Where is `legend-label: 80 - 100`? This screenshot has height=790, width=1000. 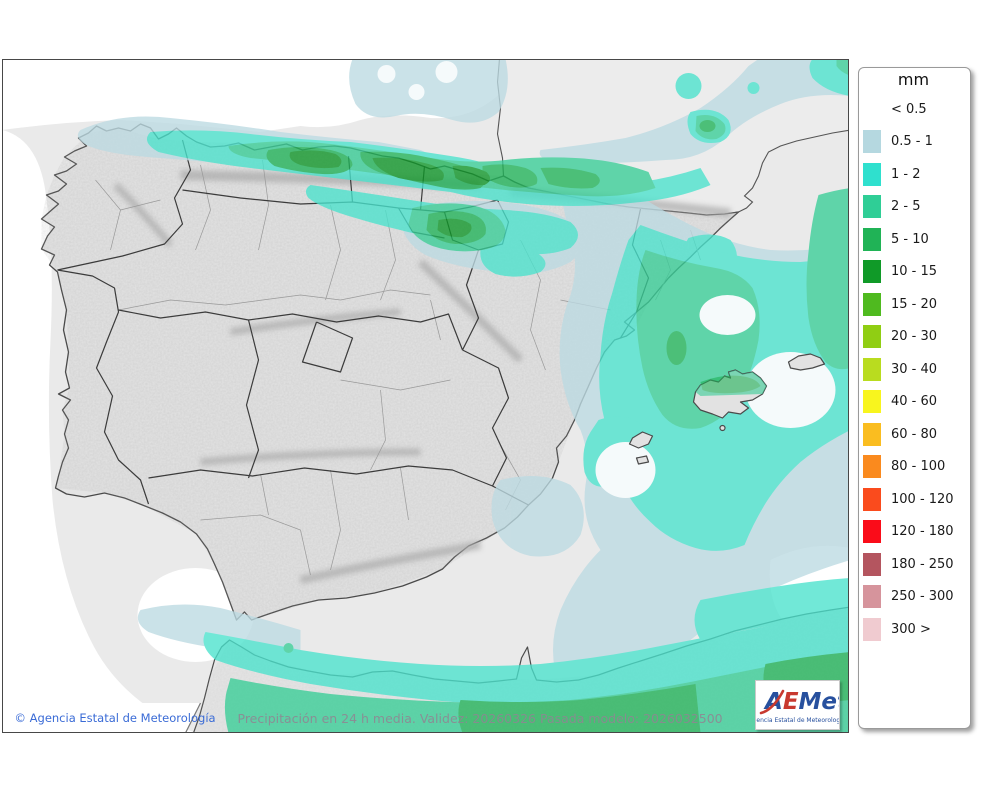 legend-label: 80 - 100 is located at coordinates (918, 466).